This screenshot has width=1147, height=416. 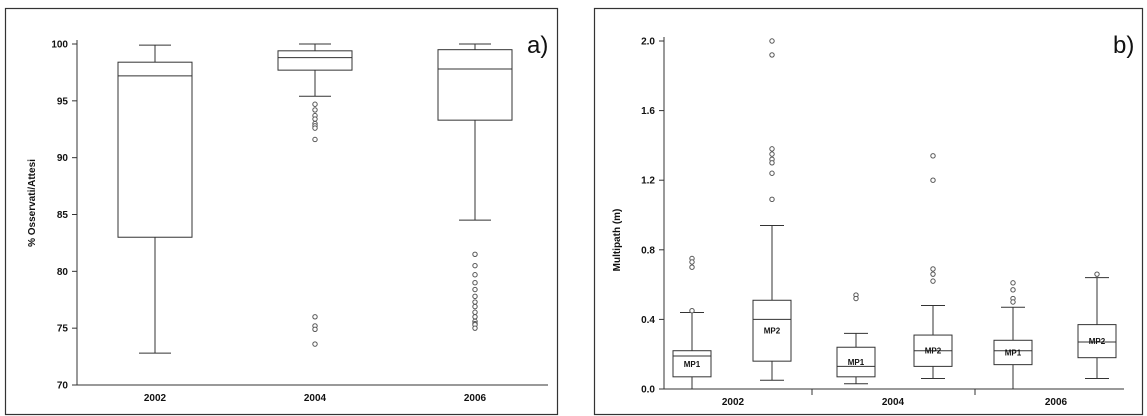 What do you see at coordinates (63, 272) in the screenshot?
I see `y-tick-label: 80` at bounding box center [63, 272].